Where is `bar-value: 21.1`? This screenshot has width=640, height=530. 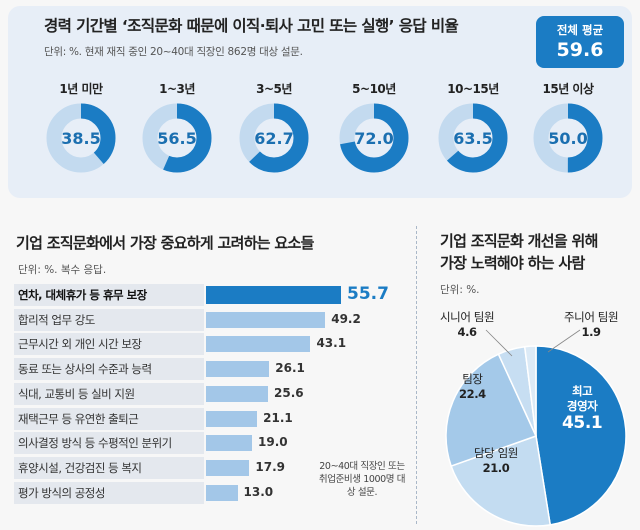 bar-value: 21.1 is located at coordinates (278, 417).